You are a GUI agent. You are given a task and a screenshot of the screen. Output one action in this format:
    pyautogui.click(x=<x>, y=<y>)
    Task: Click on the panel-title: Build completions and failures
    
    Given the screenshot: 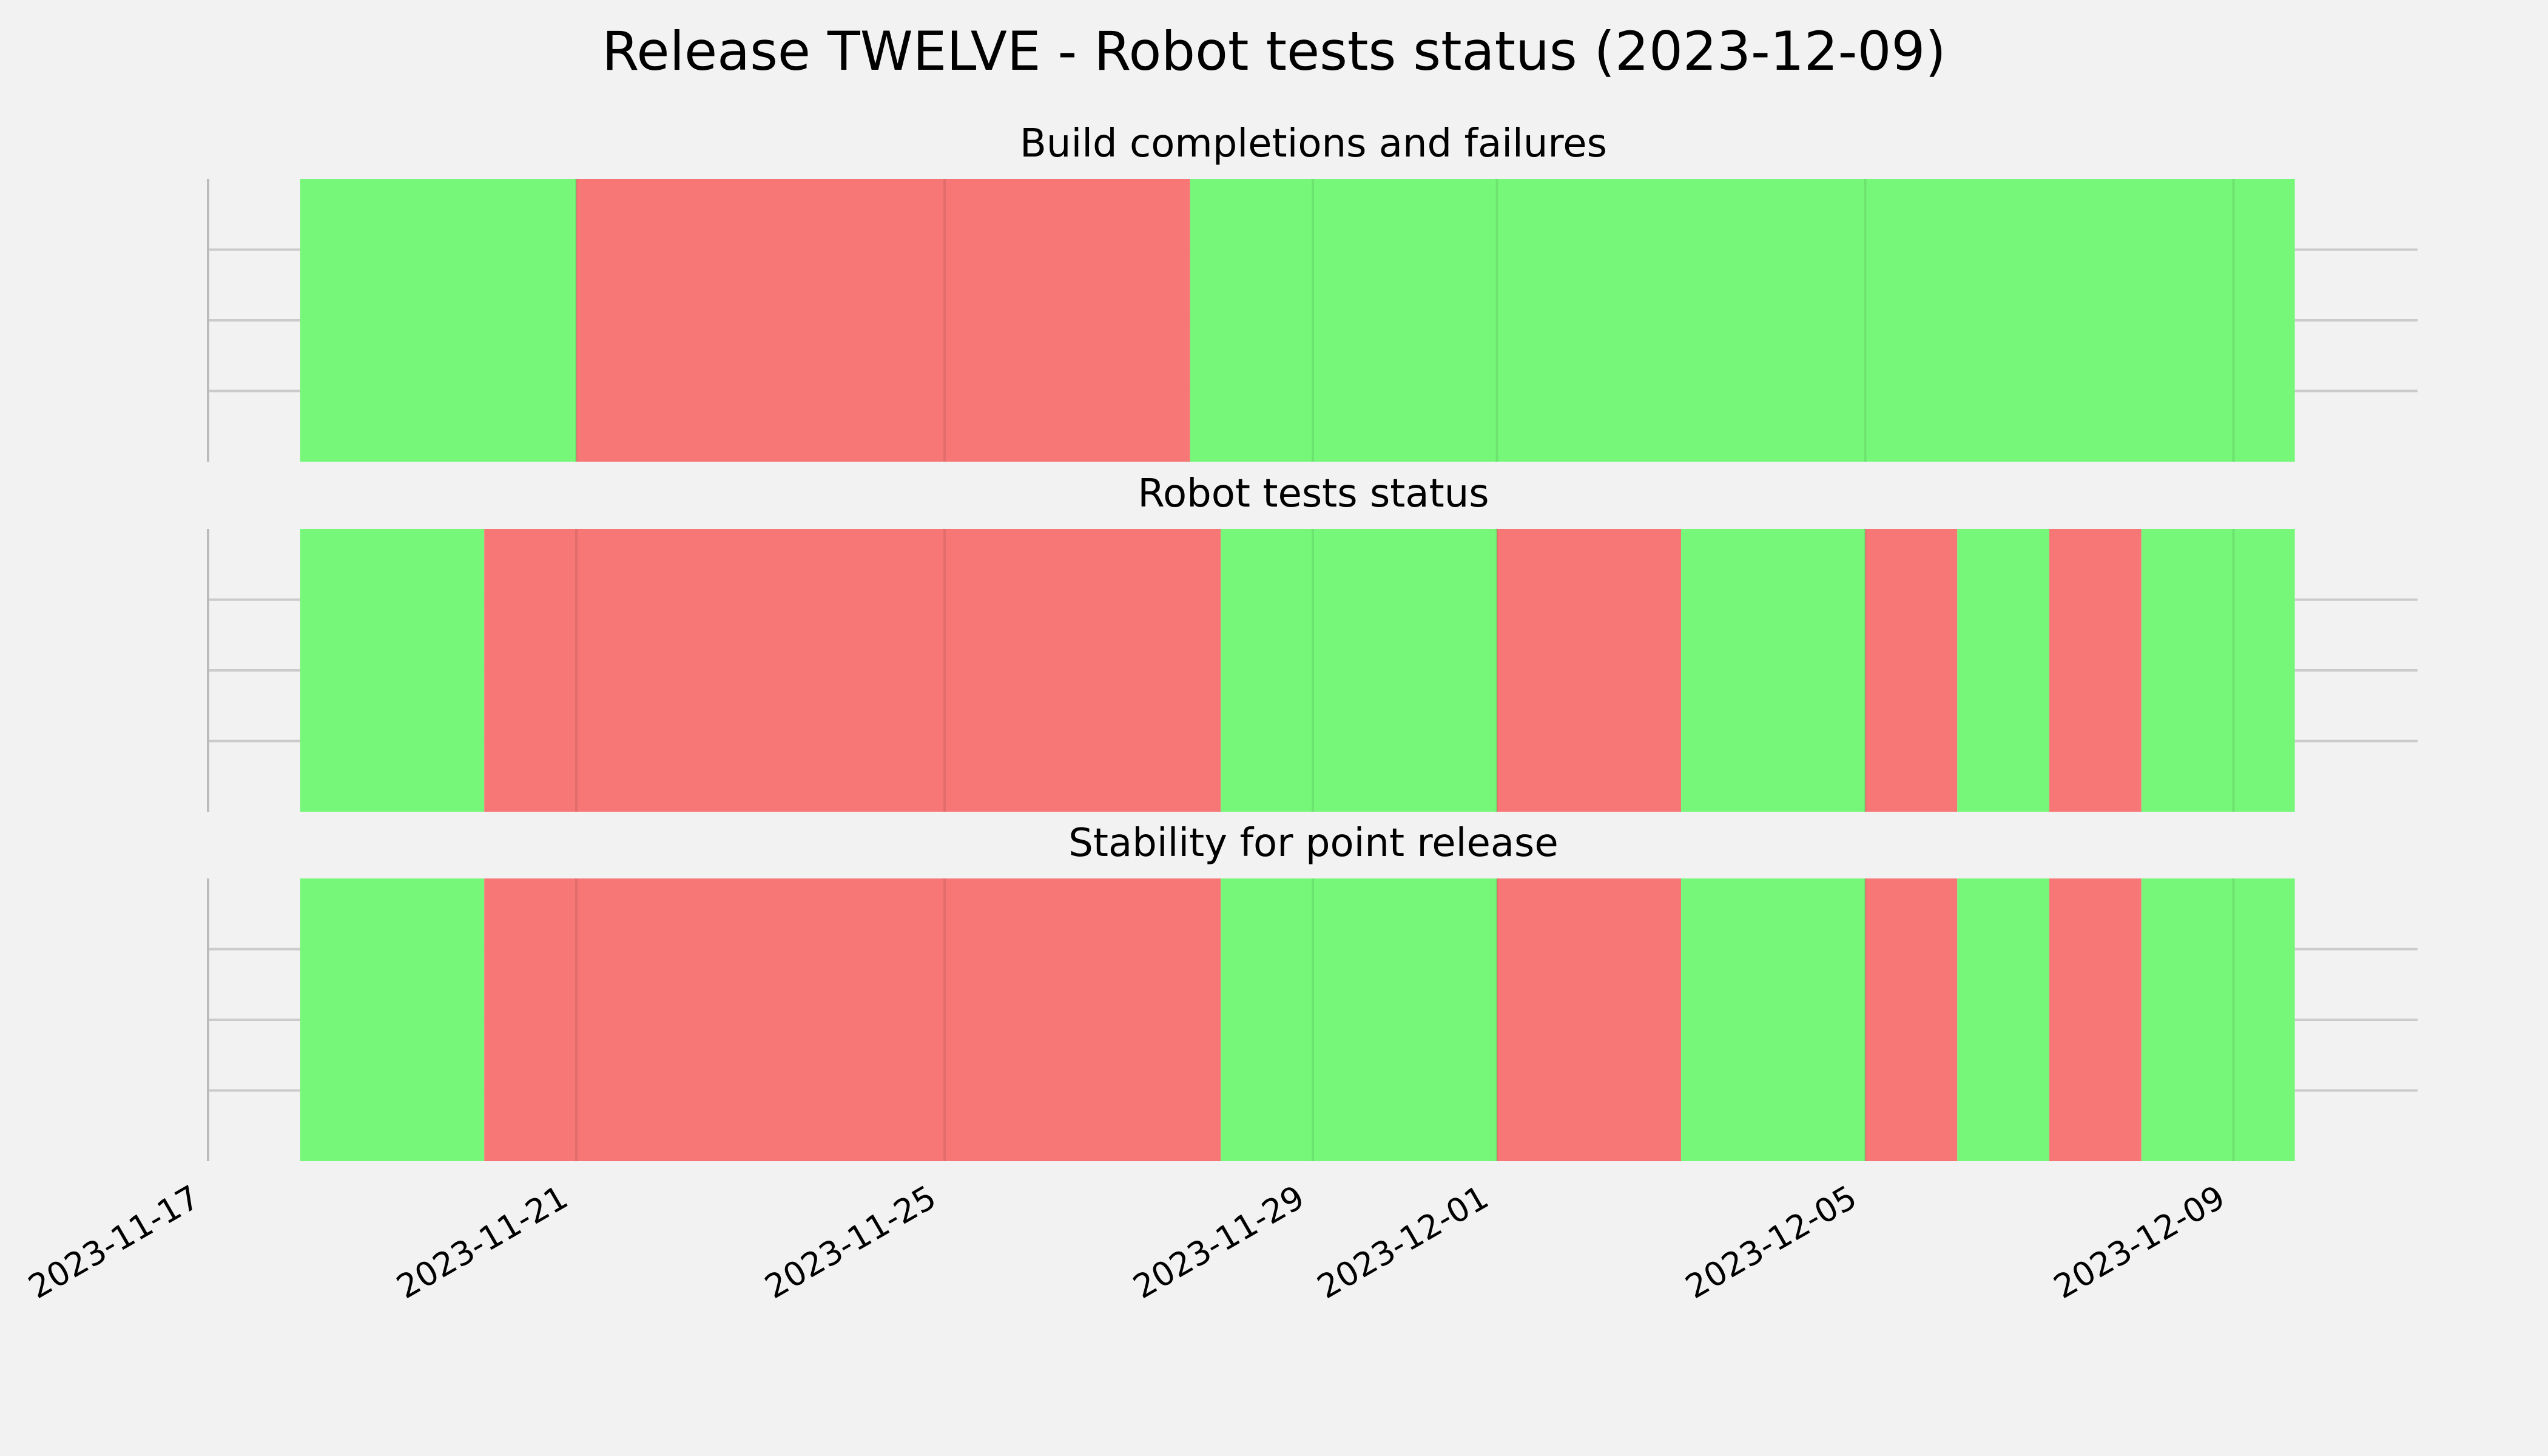 What is the action you would take?
    pyautogui.click(x=1313, y=143)
    